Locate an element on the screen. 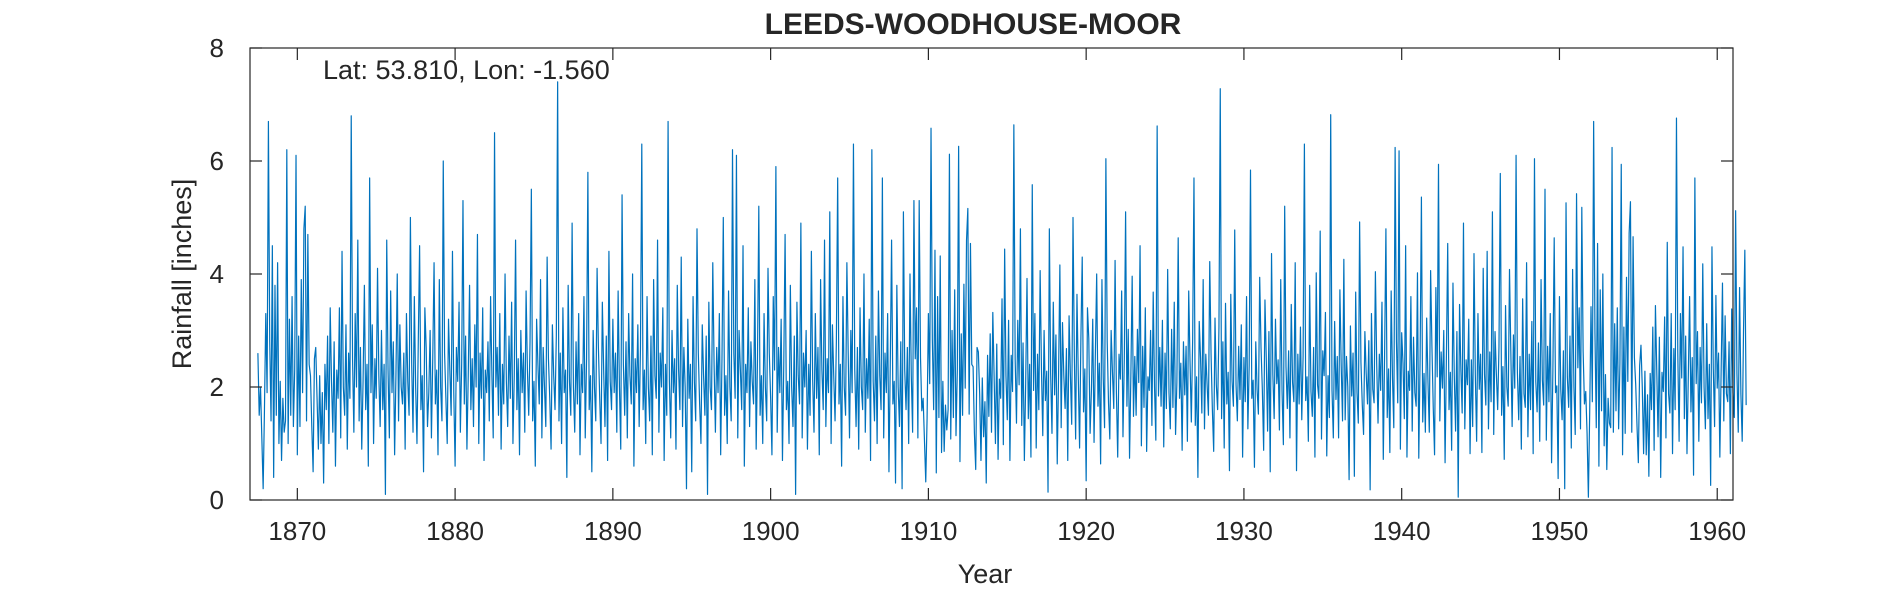 Image resolution: width=1890 pixels, height=596 pixels. x-tick-label-1900: 1900 is located at coordinates (771, 531).